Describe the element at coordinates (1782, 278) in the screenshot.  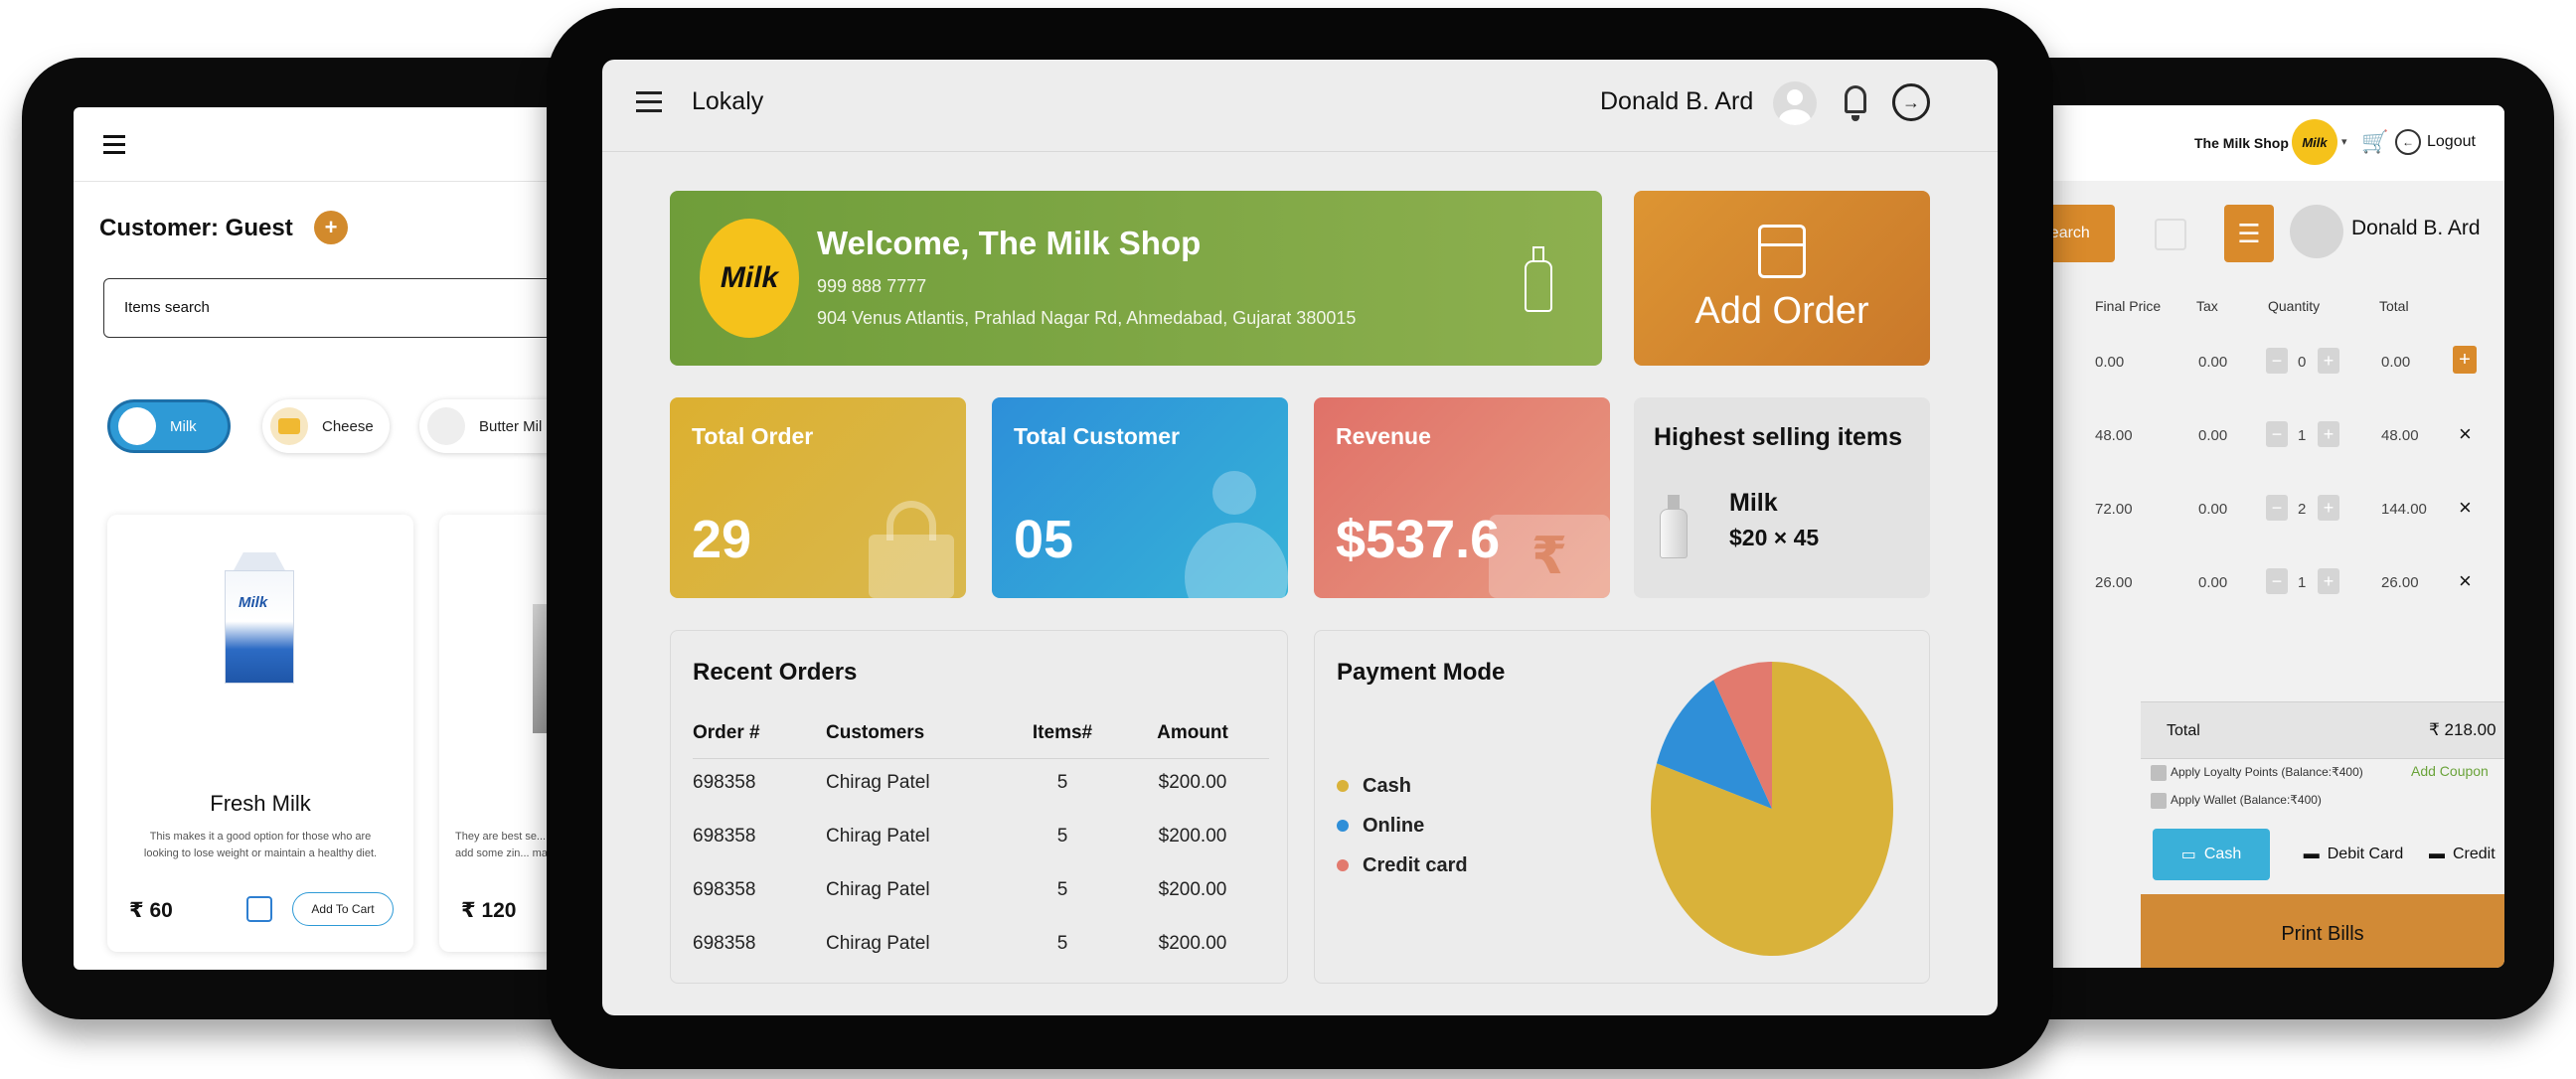
I see `add-order-button: Add Order` at that location.